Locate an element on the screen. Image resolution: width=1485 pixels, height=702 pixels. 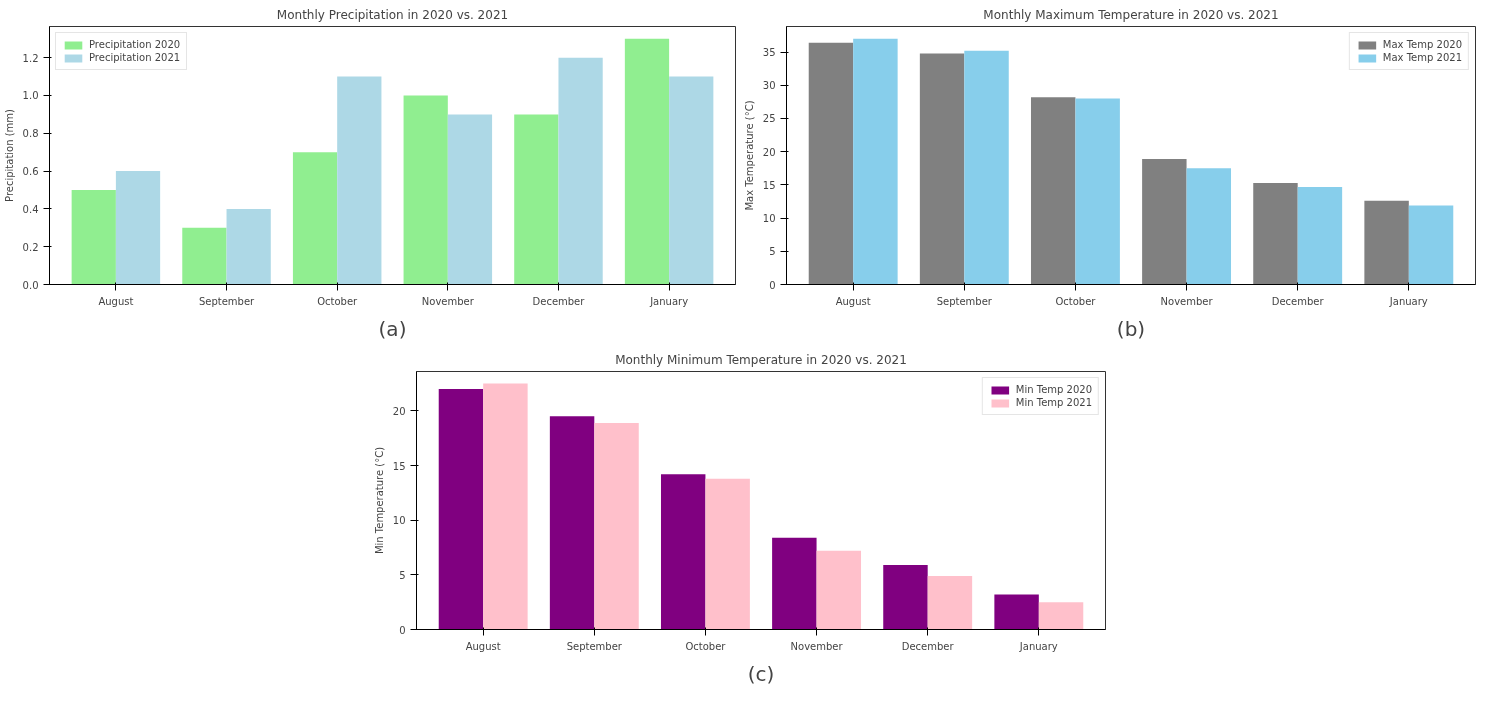
chart-title: Monthly Minimum Temperature in 2020 vs. 2021 is located at coordinates (761, 359).